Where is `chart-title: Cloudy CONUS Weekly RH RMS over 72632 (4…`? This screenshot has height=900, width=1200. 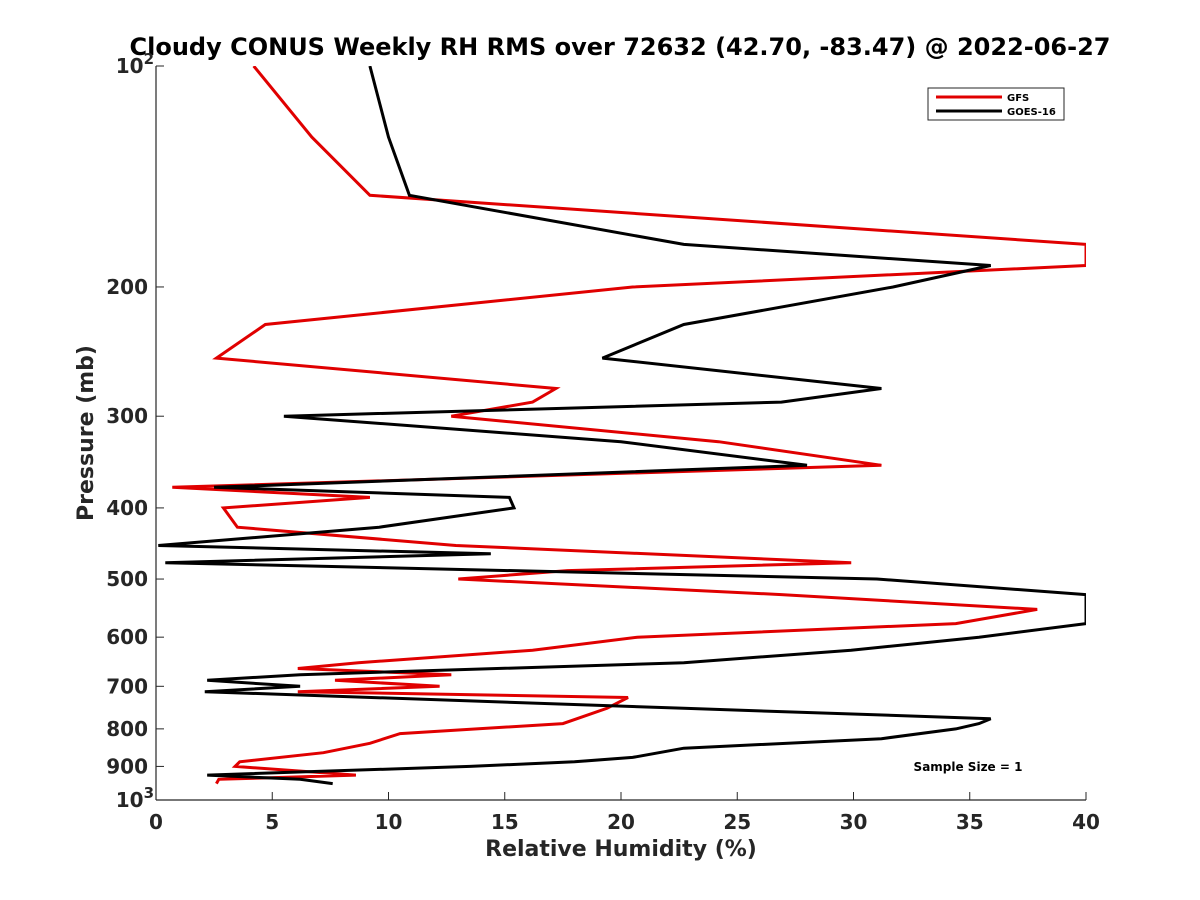
chart-title: Cloudy CONUS Weekly RH RMS over 72632 (4… is located at coordinates (620, 47).